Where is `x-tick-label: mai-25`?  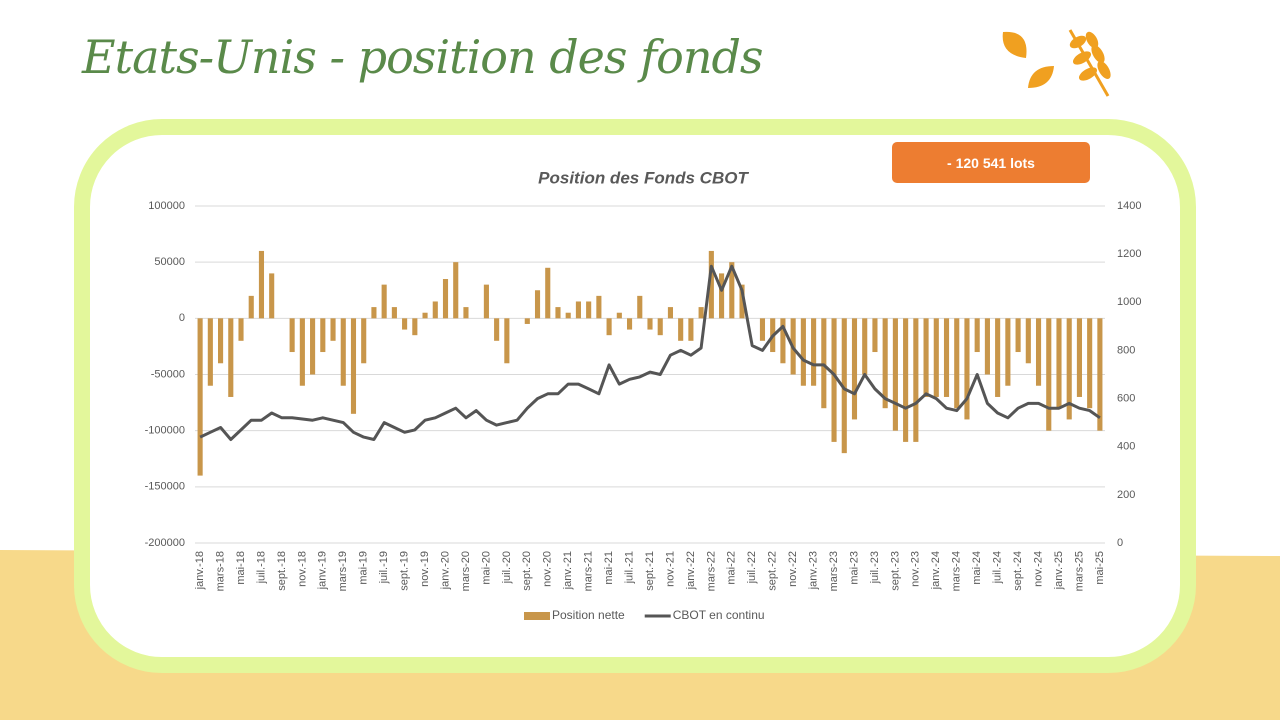
x-tick-label: mai-25 is located at coordinates (1100, 568).